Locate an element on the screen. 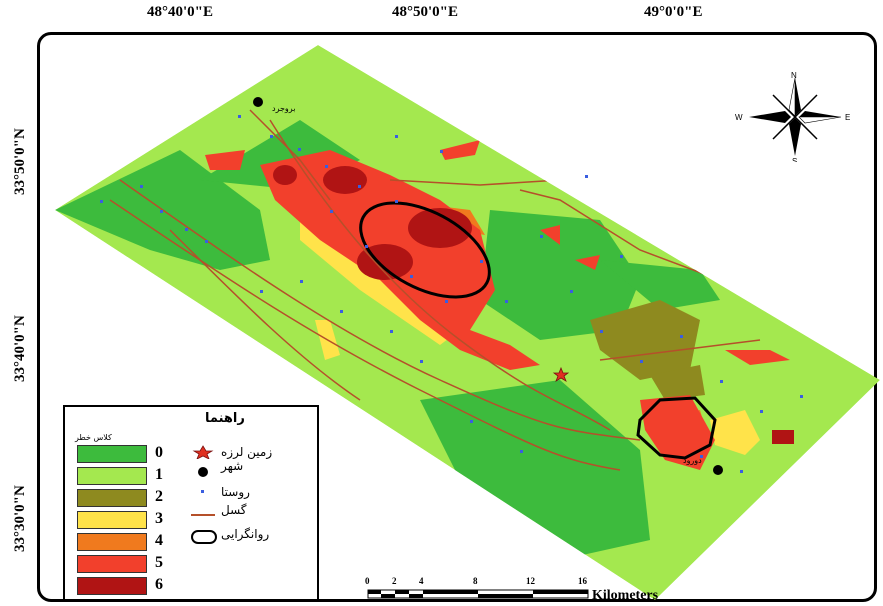 The image size is (883, 606). longitude-label-1: 48°40'0"E is located at coordinates (180, 12).